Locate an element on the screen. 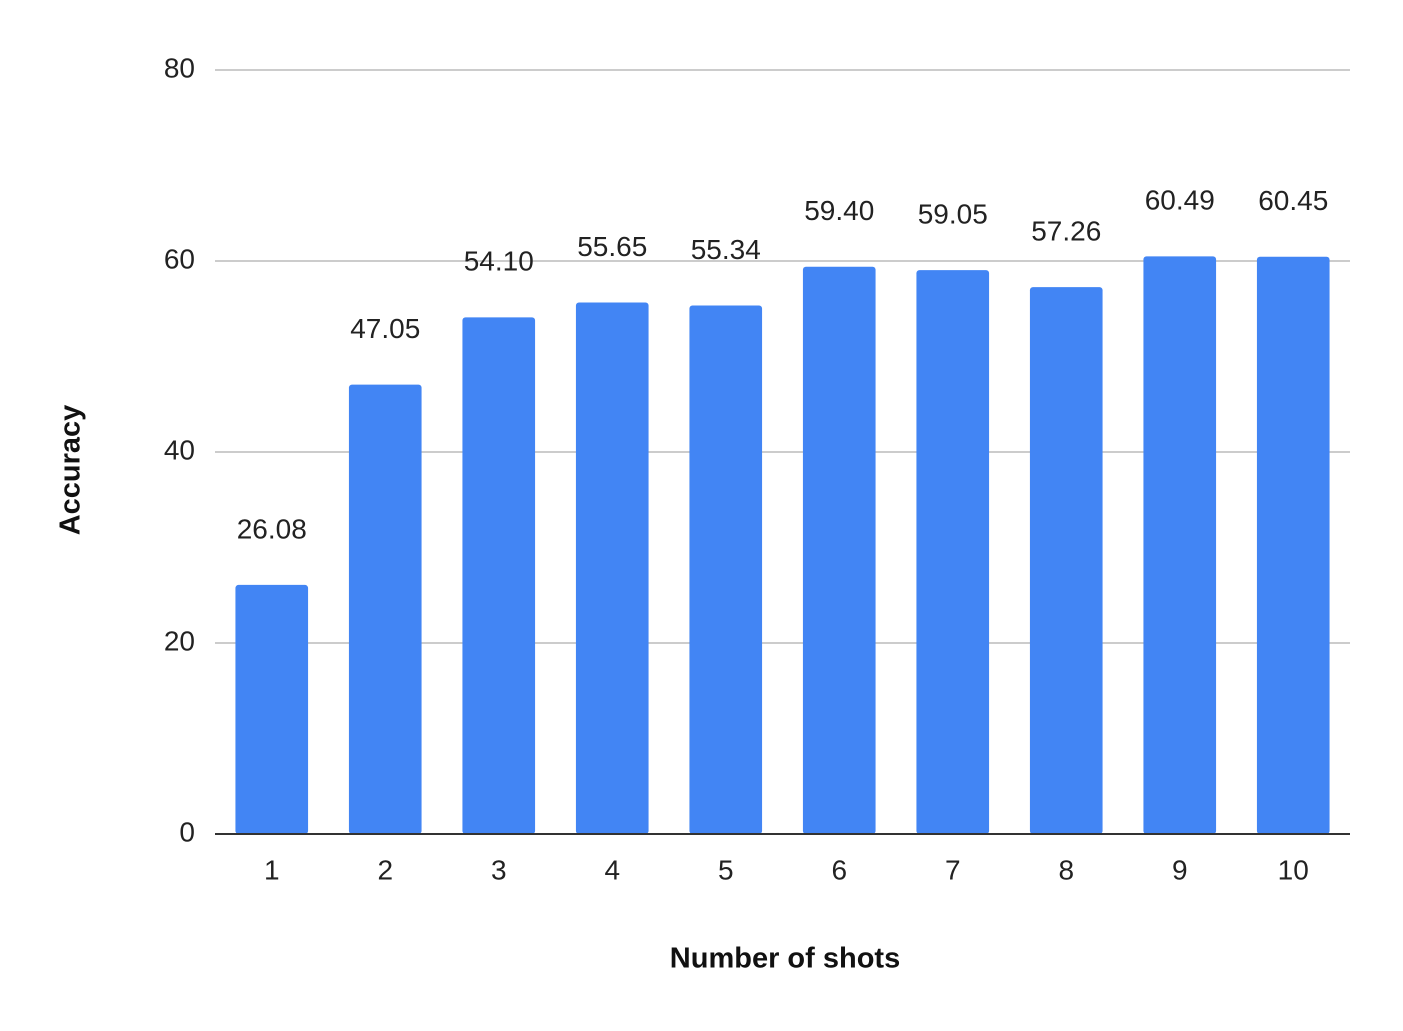 This screenshot has width=1403, height=1031. x-tick-label: 10 is located at coordinates (1293, 869).